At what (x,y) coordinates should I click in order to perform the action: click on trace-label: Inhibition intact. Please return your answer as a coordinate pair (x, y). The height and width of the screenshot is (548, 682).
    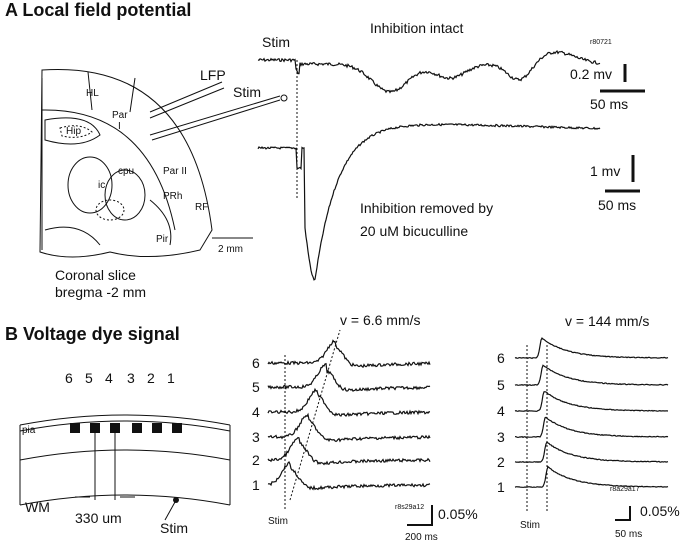
    Looking at the image, I should click on (417, 28).